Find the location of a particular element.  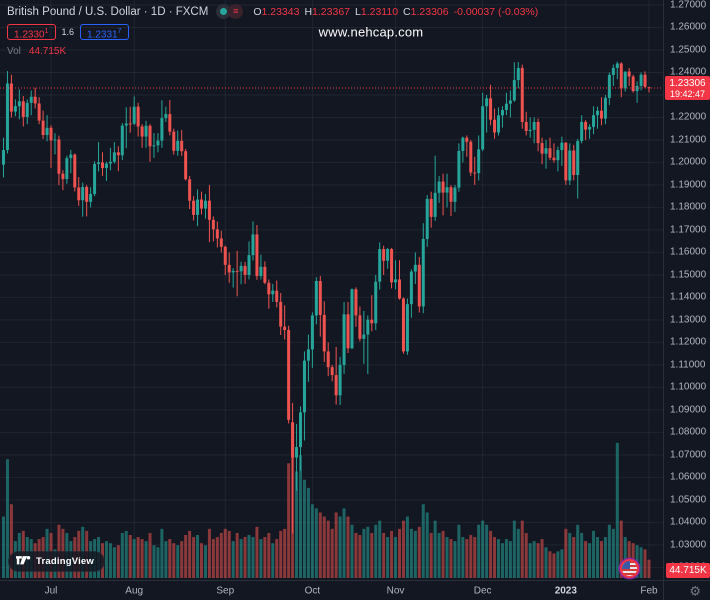

price-axis-label: 1.19000 is located at coordinates (688, 185).